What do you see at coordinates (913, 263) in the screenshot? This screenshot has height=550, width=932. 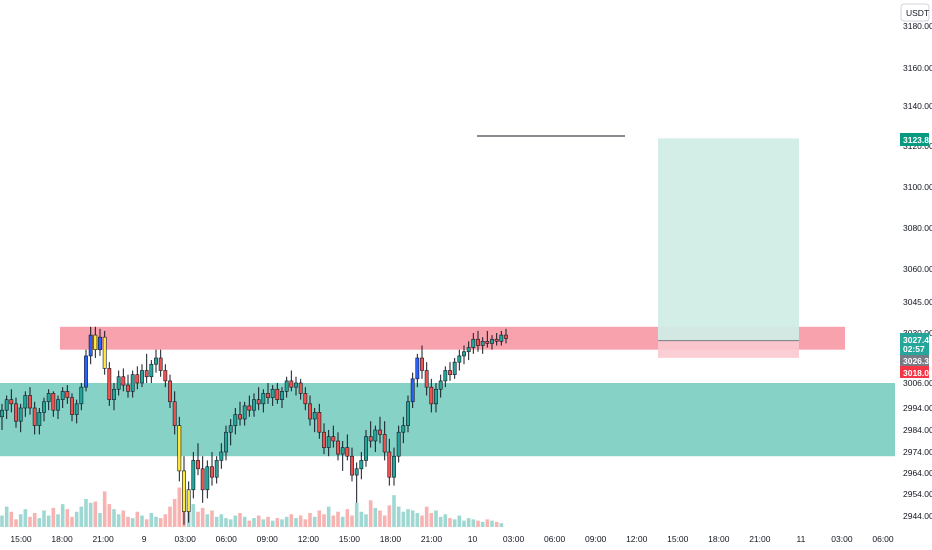 I see `price-axis` at bounding box center [913, 263].